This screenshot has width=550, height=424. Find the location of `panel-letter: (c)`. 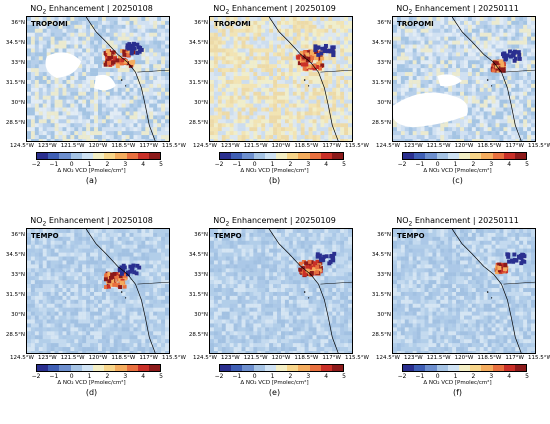

panel-letter: (c) is located at coordinates (457, 180).